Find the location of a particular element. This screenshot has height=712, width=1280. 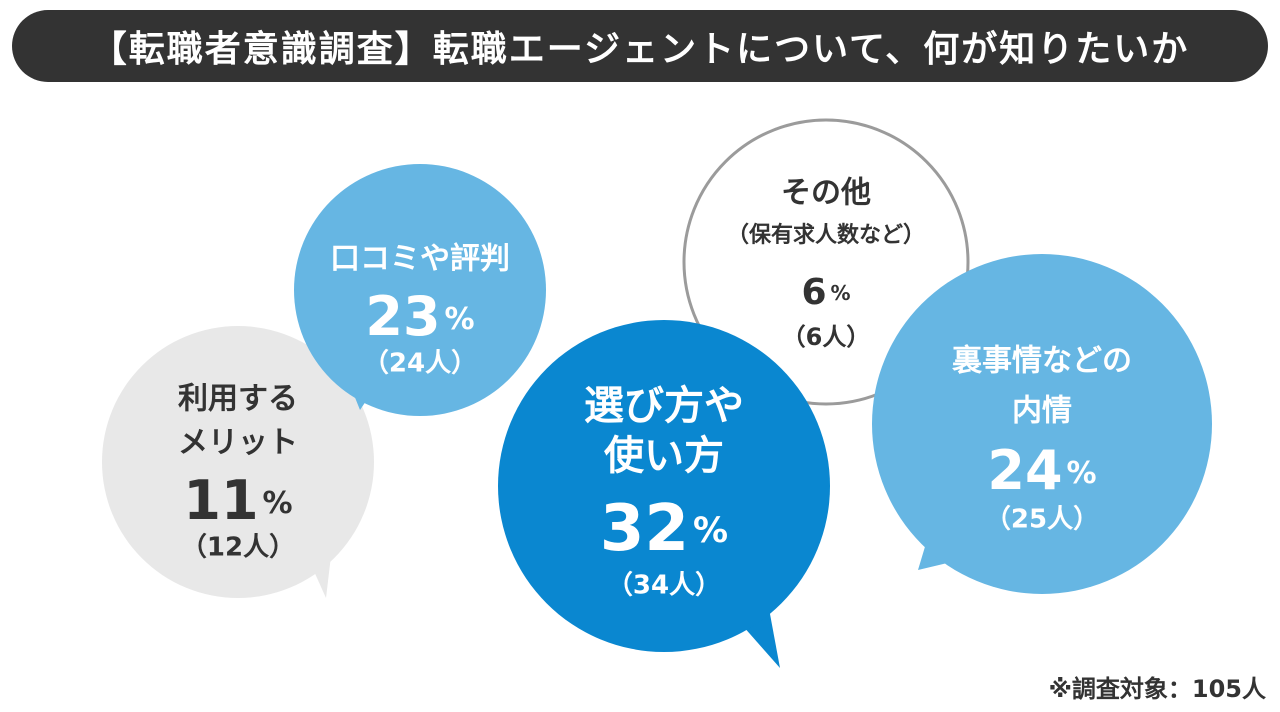

chart-title-bar: 【転職者意識調査】転職エージェントについて、何が知りたいか is located at coordinates (640, 46).